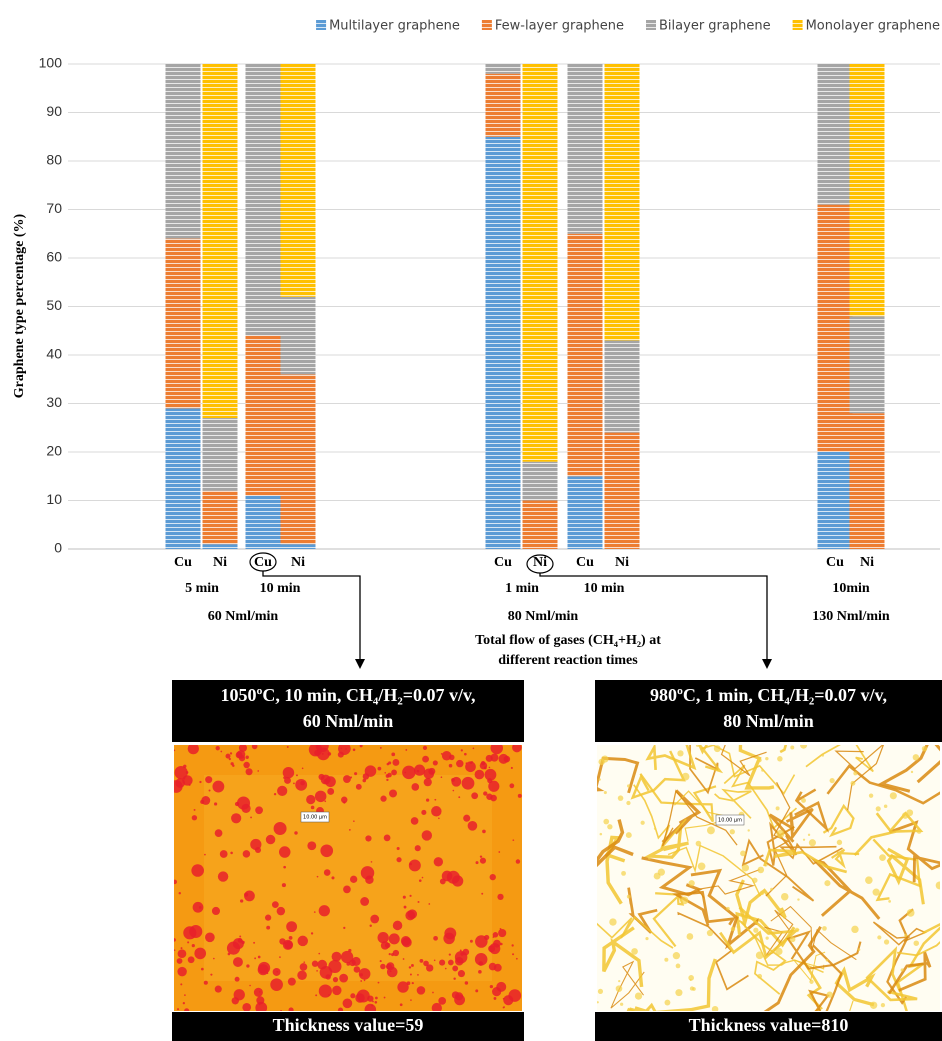 This screenshot has width=942, height=1041. What do you see at coordinates (348, 1026) in the screenshot?
I see `panel-footer` at bounding box center [348, 1026].